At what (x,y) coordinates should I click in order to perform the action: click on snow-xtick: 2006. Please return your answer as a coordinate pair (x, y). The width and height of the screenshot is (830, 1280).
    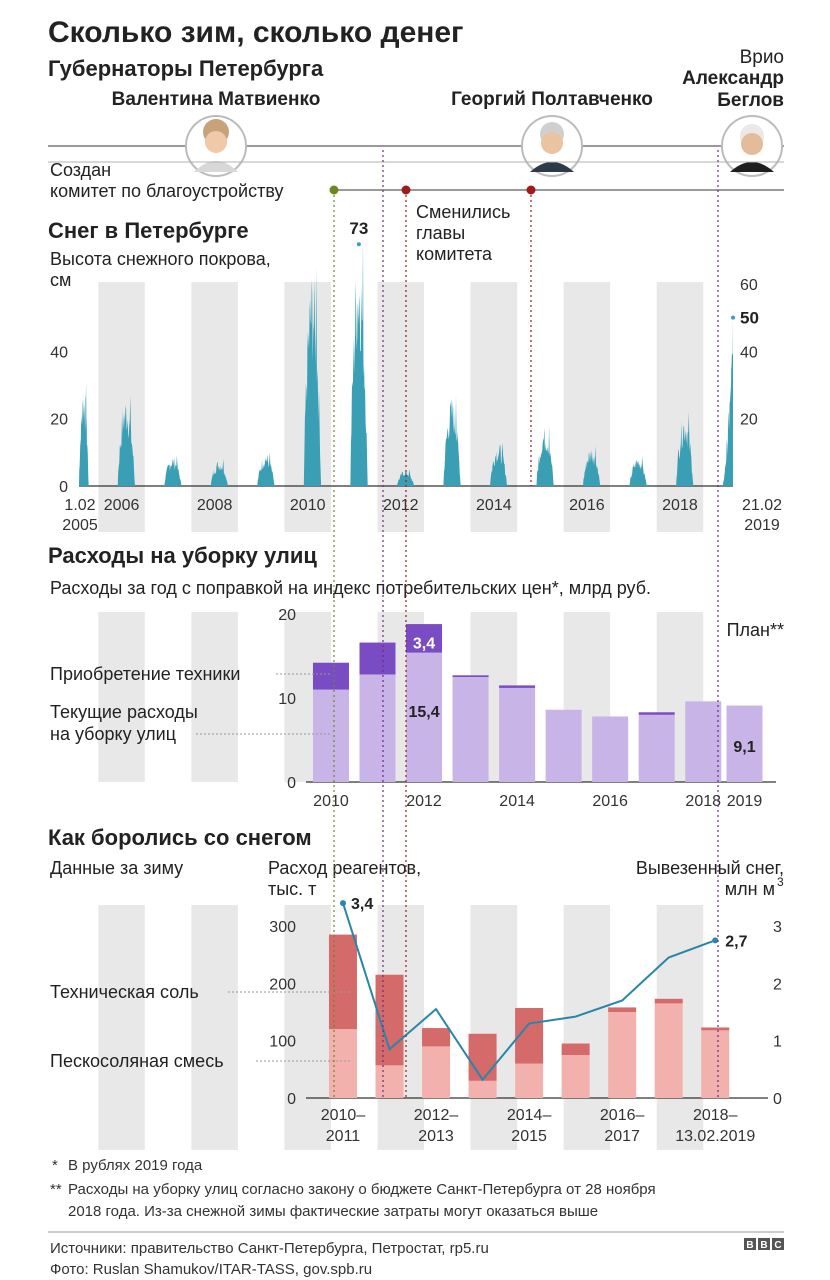
    Looking at the image, I should click on (122, 505).